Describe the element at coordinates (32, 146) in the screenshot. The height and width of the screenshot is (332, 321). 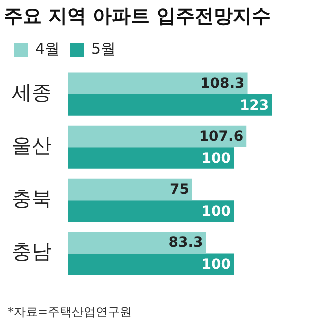
I see `y-tick-label: 울산` at that location.